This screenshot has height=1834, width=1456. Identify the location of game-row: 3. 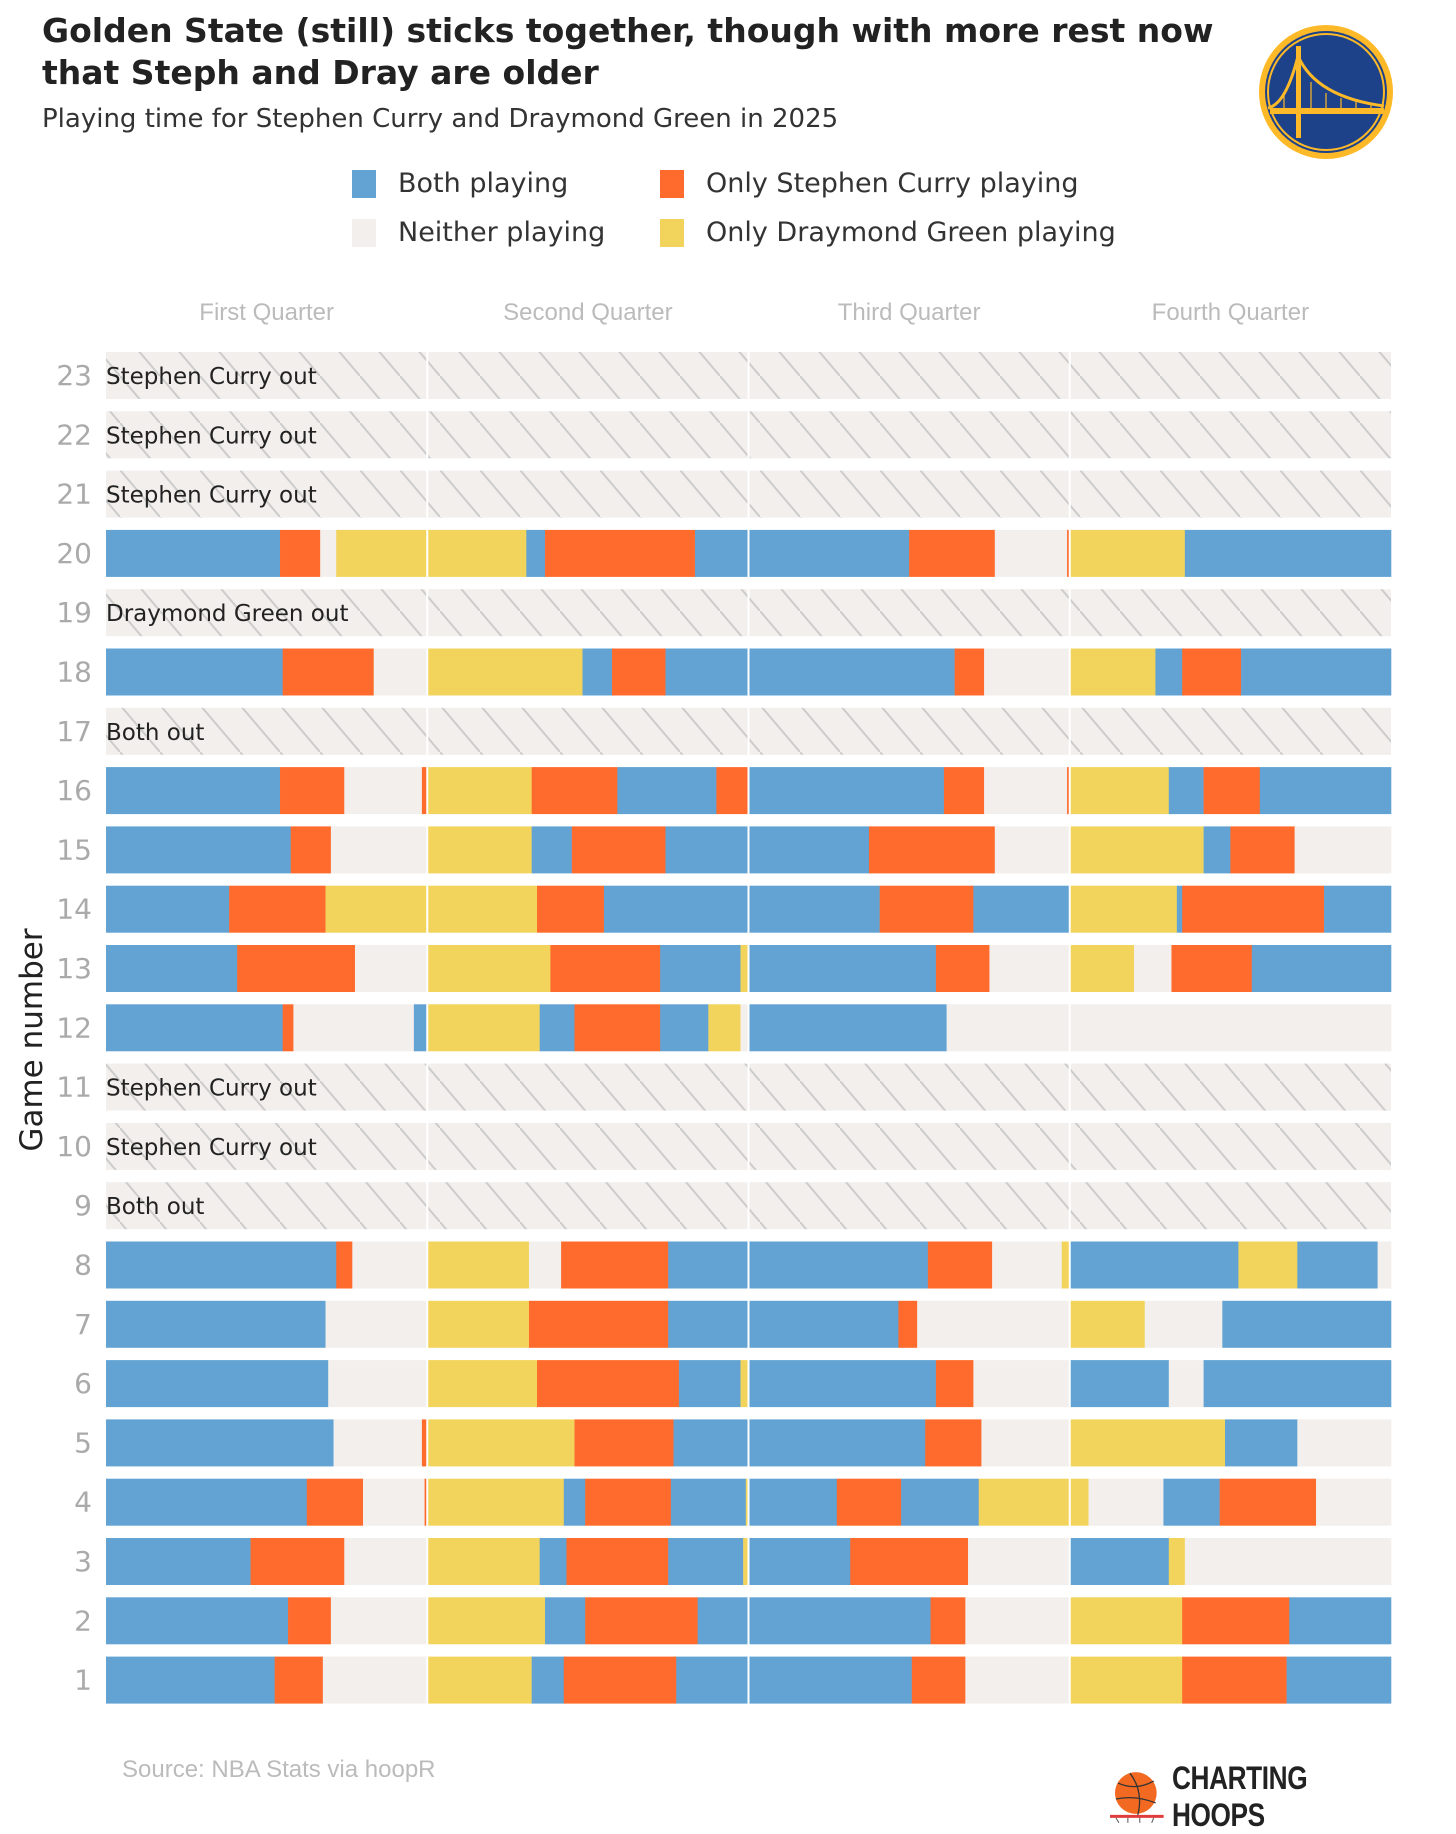
(733, 1561).